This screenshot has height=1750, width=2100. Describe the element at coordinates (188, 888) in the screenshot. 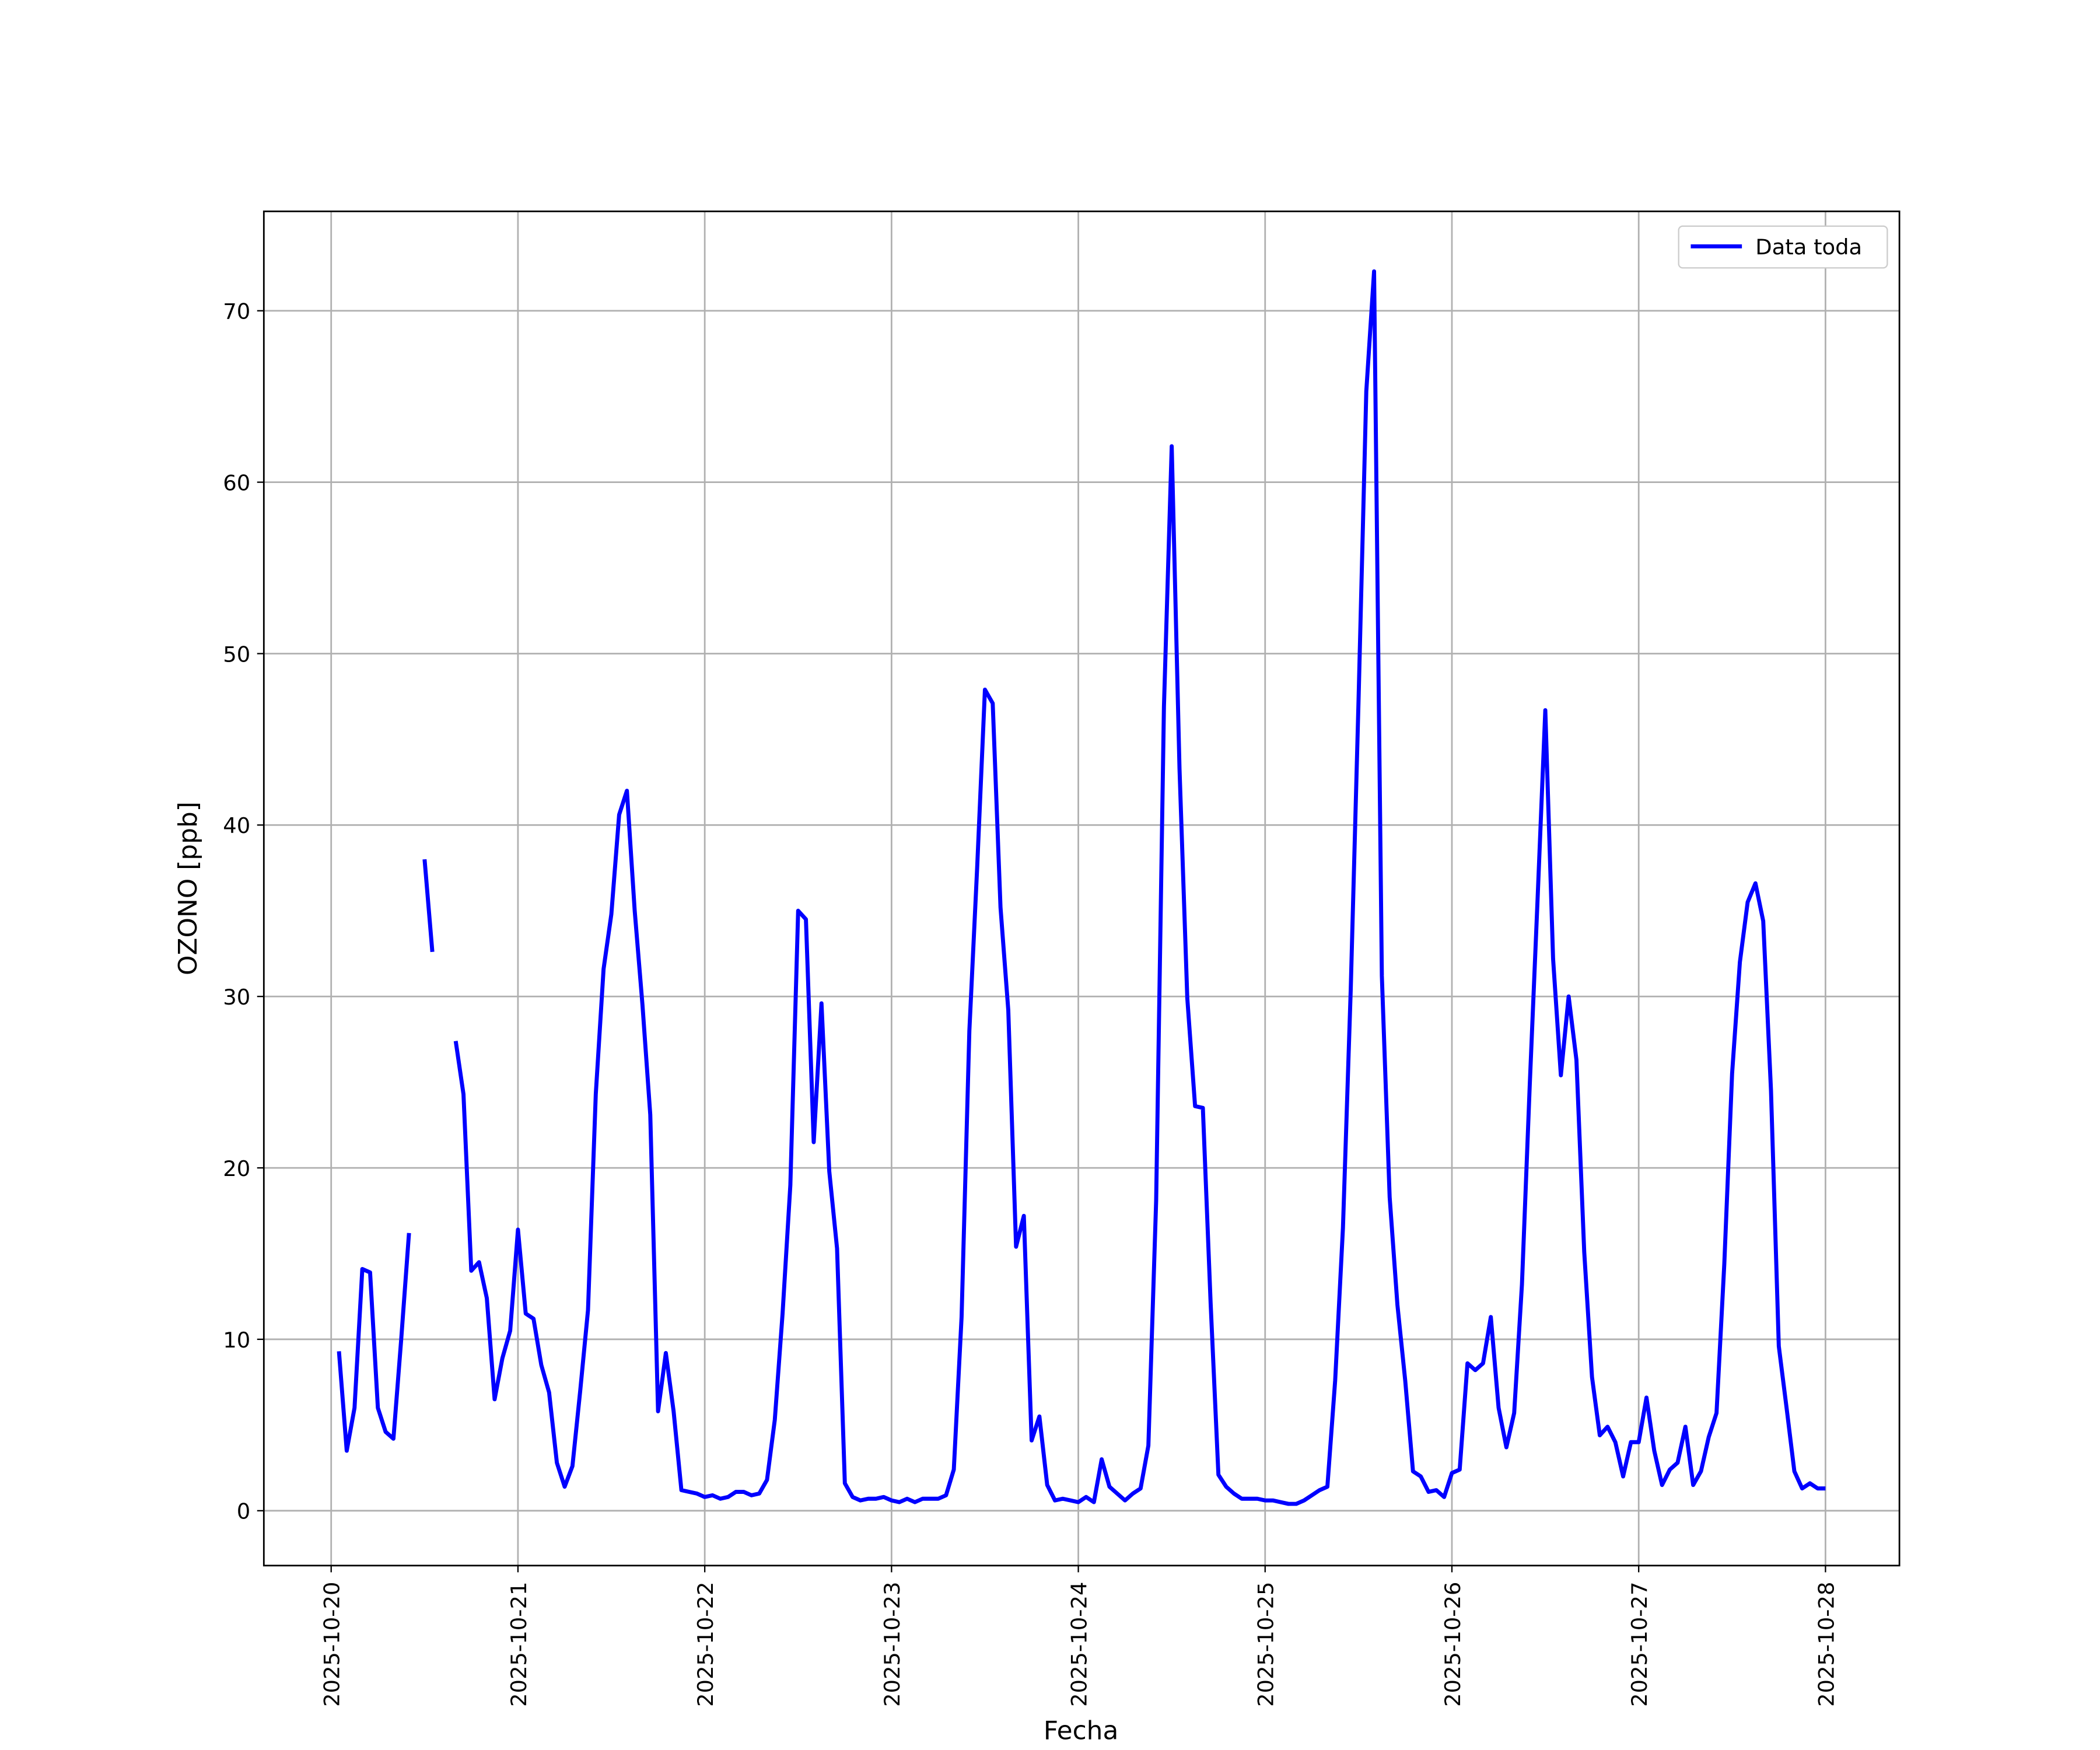

I see `y-axis-label: OZONO [ppb]` at that location.